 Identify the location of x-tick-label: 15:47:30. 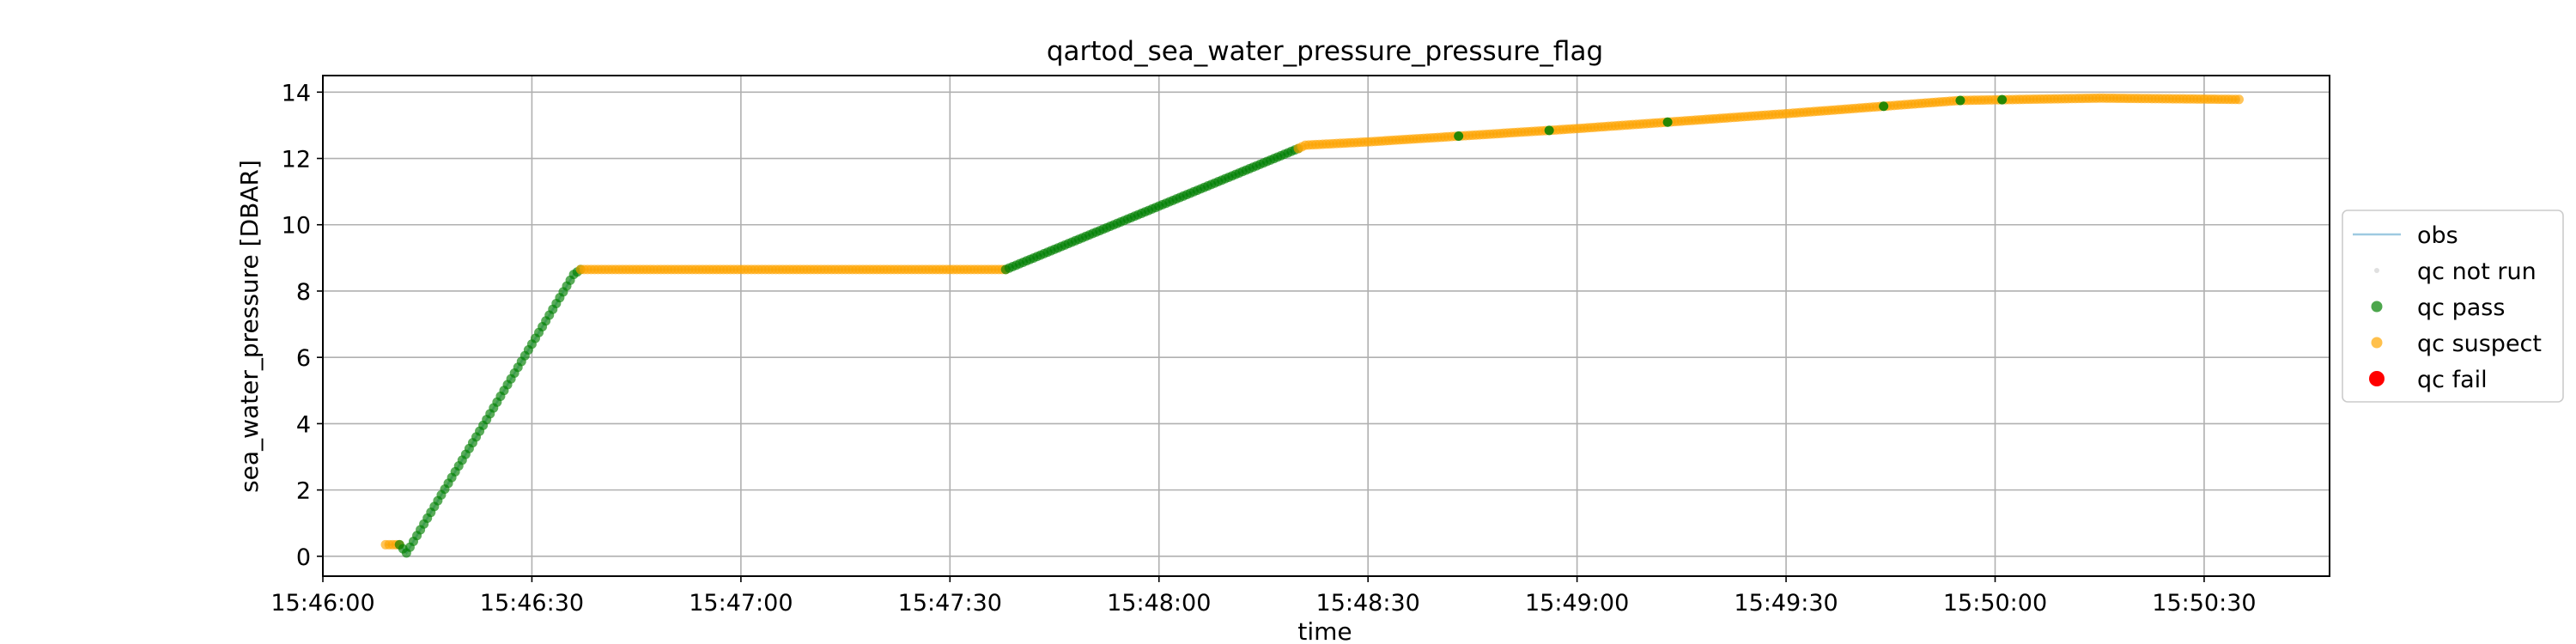
(950, 603).